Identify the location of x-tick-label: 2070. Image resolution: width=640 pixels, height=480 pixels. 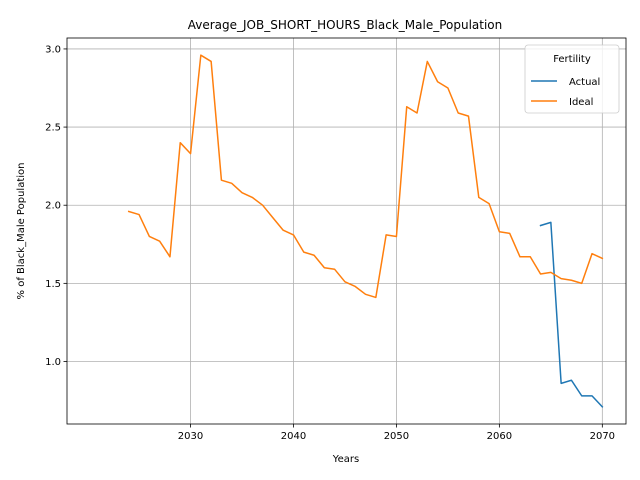
(602, 436).